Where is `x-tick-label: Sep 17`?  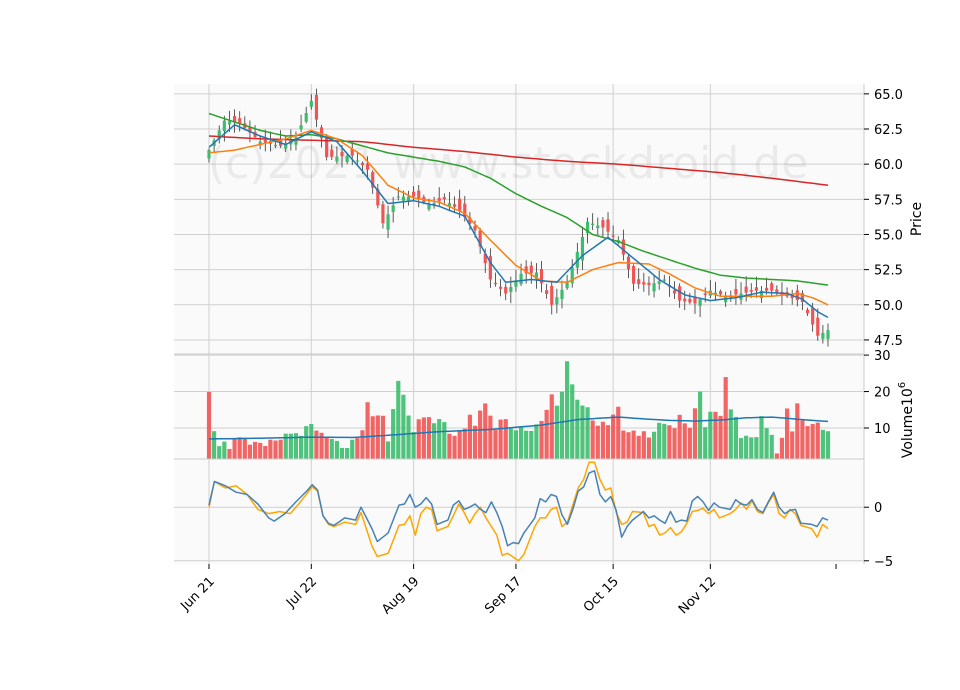
x-tick-label: Sep 17 is located at coordinates (503, 595).